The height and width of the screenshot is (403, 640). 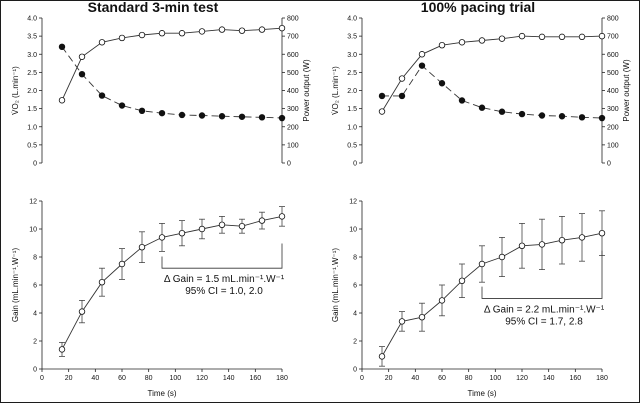 What do you see at coordinates (306, 90) in the screenshot?
I see `y-right-axis-title: Power output (W)` at bounding box center [306, 90].